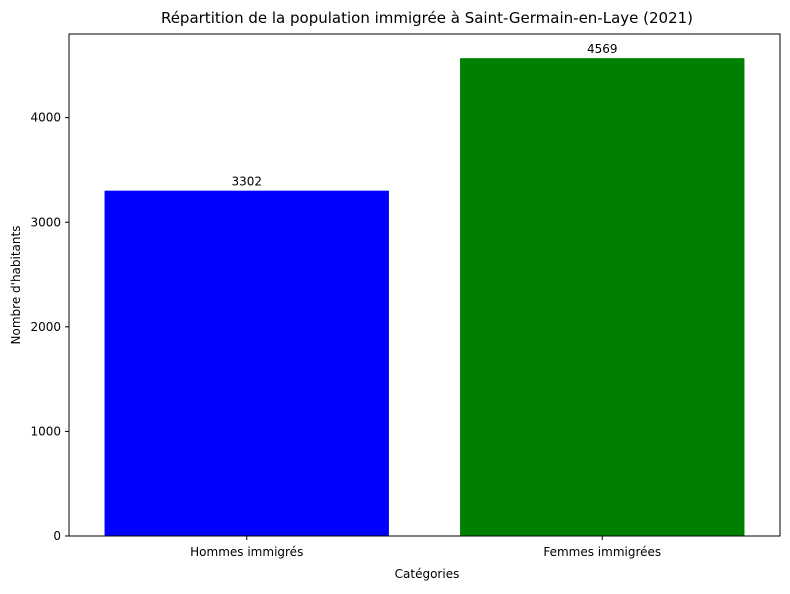 Image resolution: width=790 pixels, height=594 pixels. Describe the element at coordinates (425, 547) in the screenshot. I see `x-axis-ticks: Hommes immigrés Femmes immigrées` at that location.